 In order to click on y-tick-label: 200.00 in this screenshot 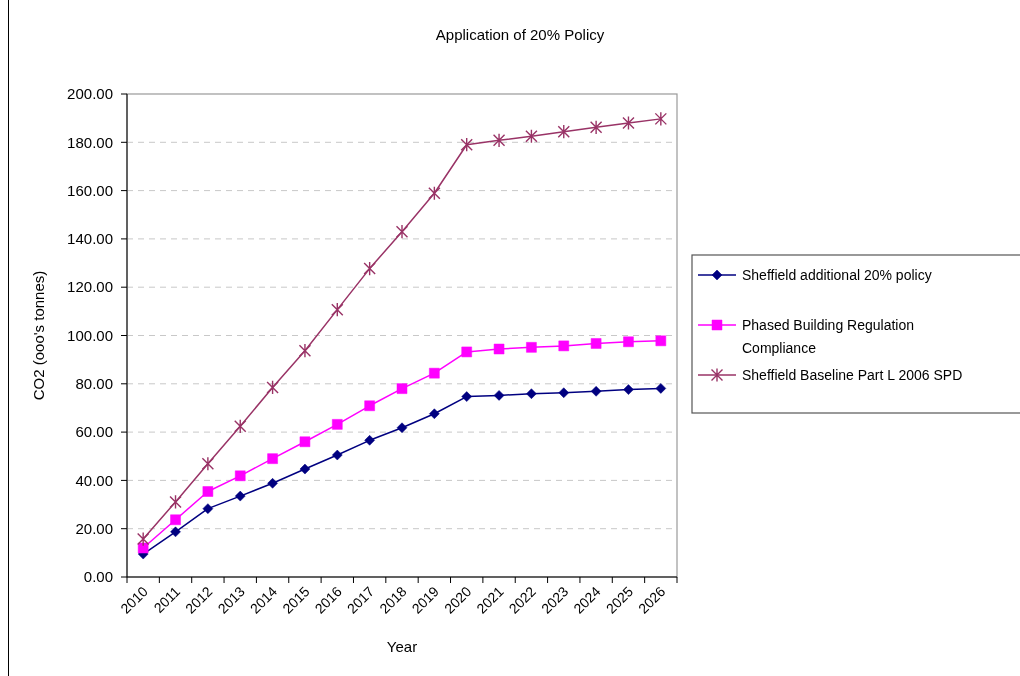, I will do `click(90, 94)`.